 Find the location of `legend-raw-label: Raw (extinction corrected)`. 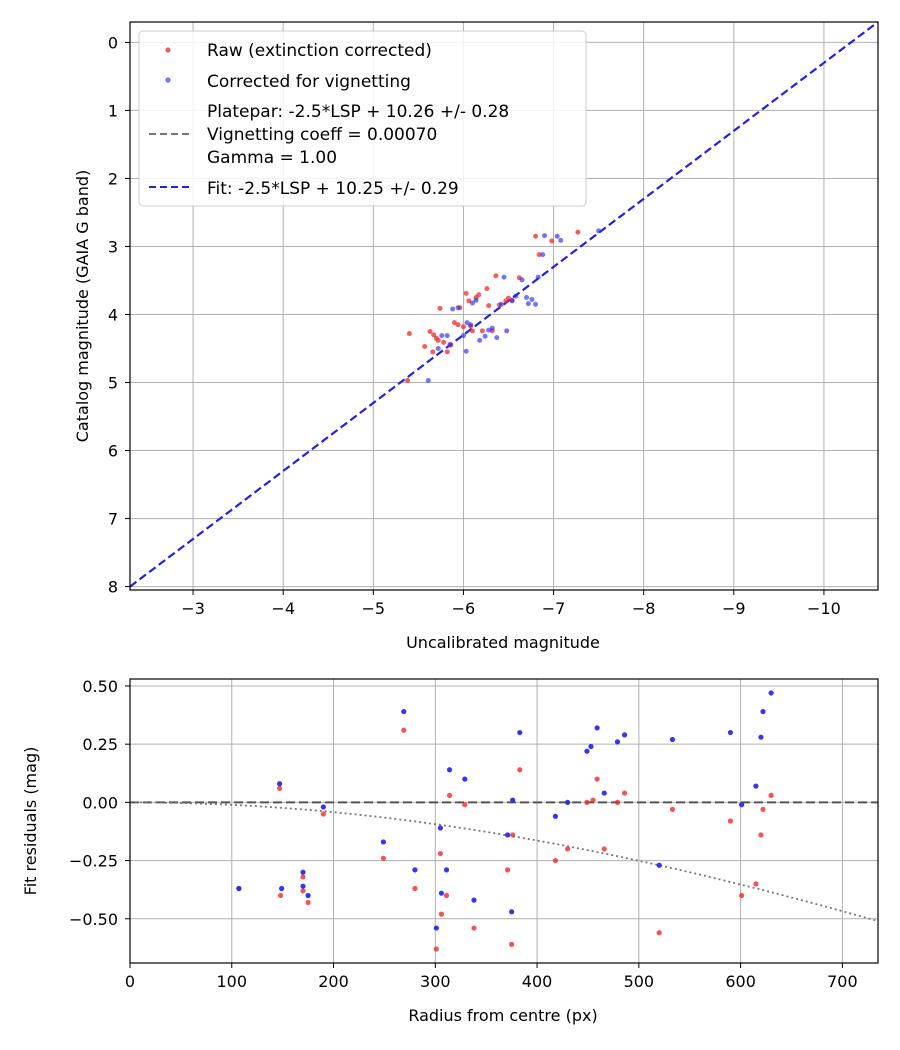

legend-raw-label: Raw (extinction corrected) is located at coordinates (319, 51).